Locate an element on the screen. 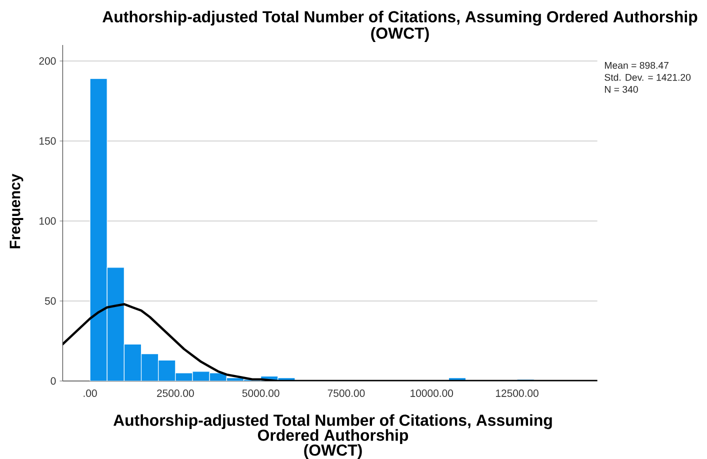 This screenshot has height=459, width=707. chart-title: Authorship-adjusted Total Number of Citations, Assuming Ordered Authorship (OWCT) is located at coordinates (400, 26).